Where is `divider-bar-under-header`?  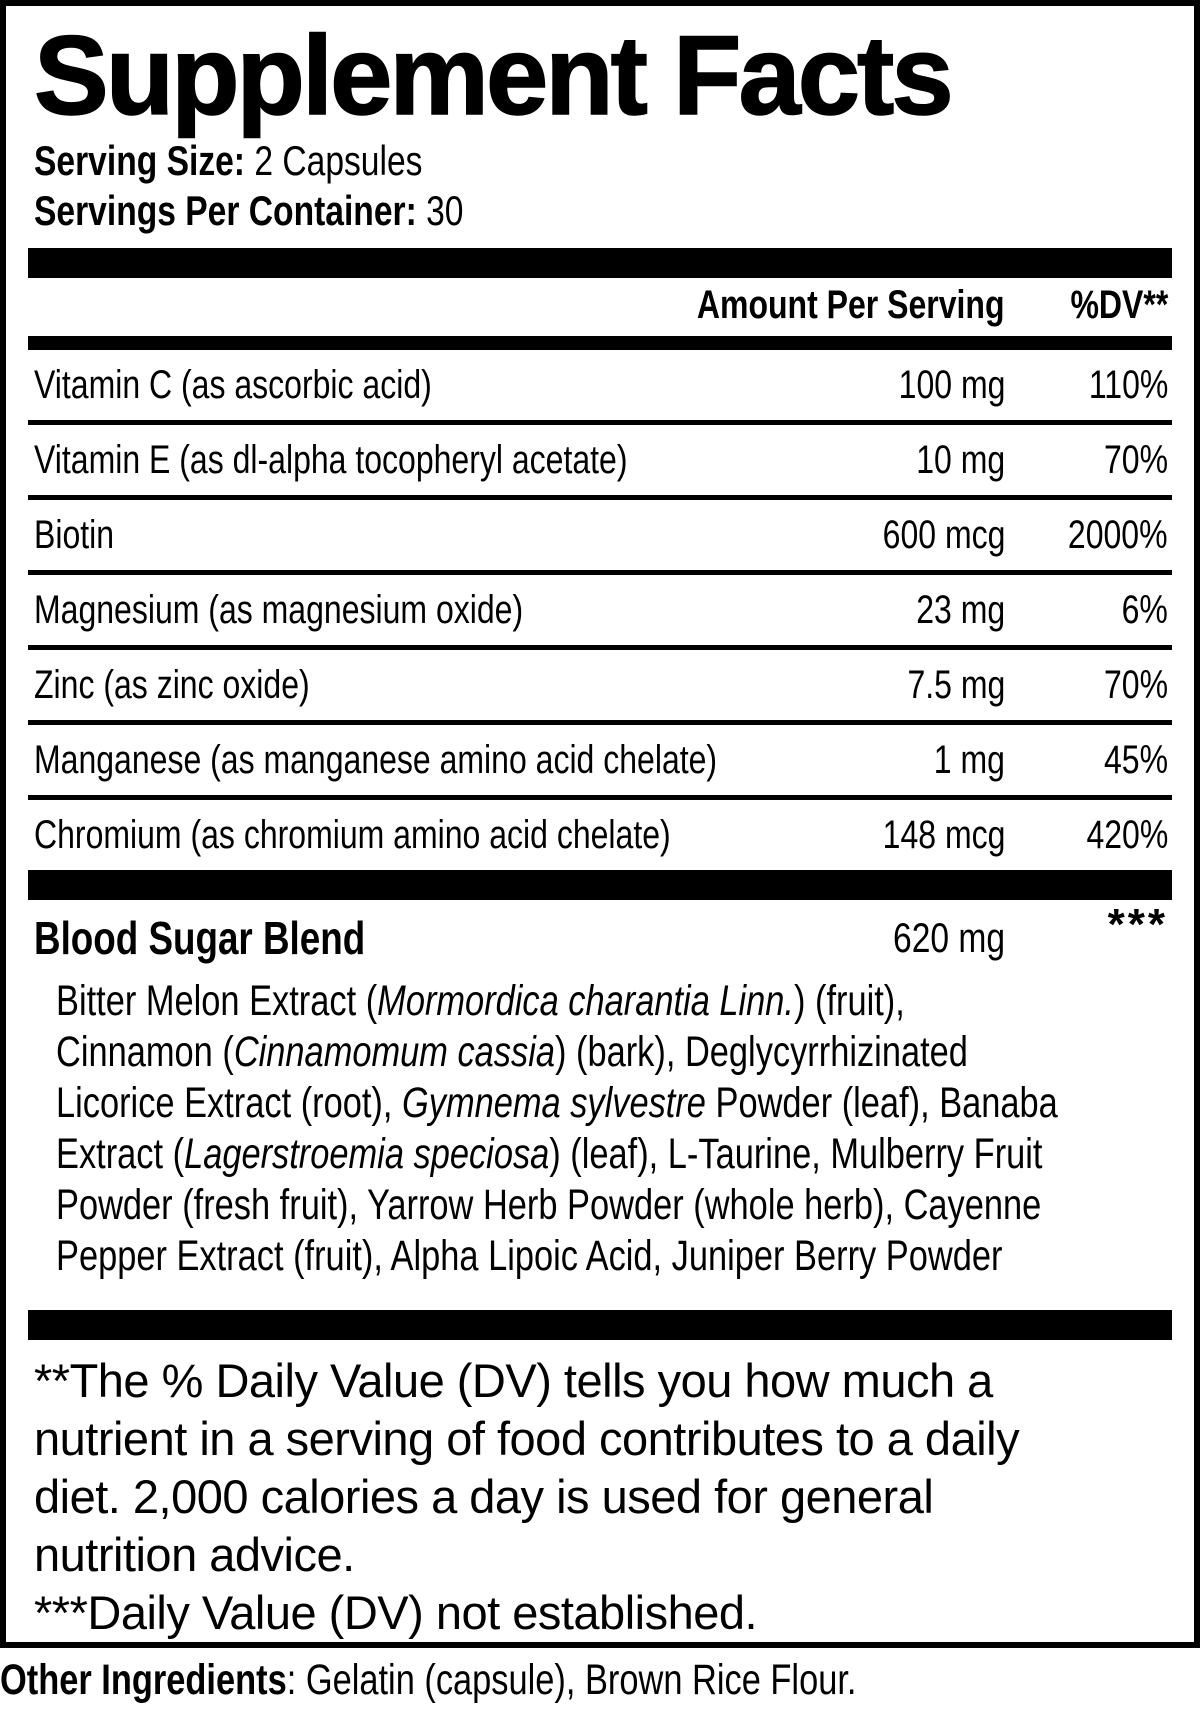 divider-bar-under-header is located at coordinates (600, 343).